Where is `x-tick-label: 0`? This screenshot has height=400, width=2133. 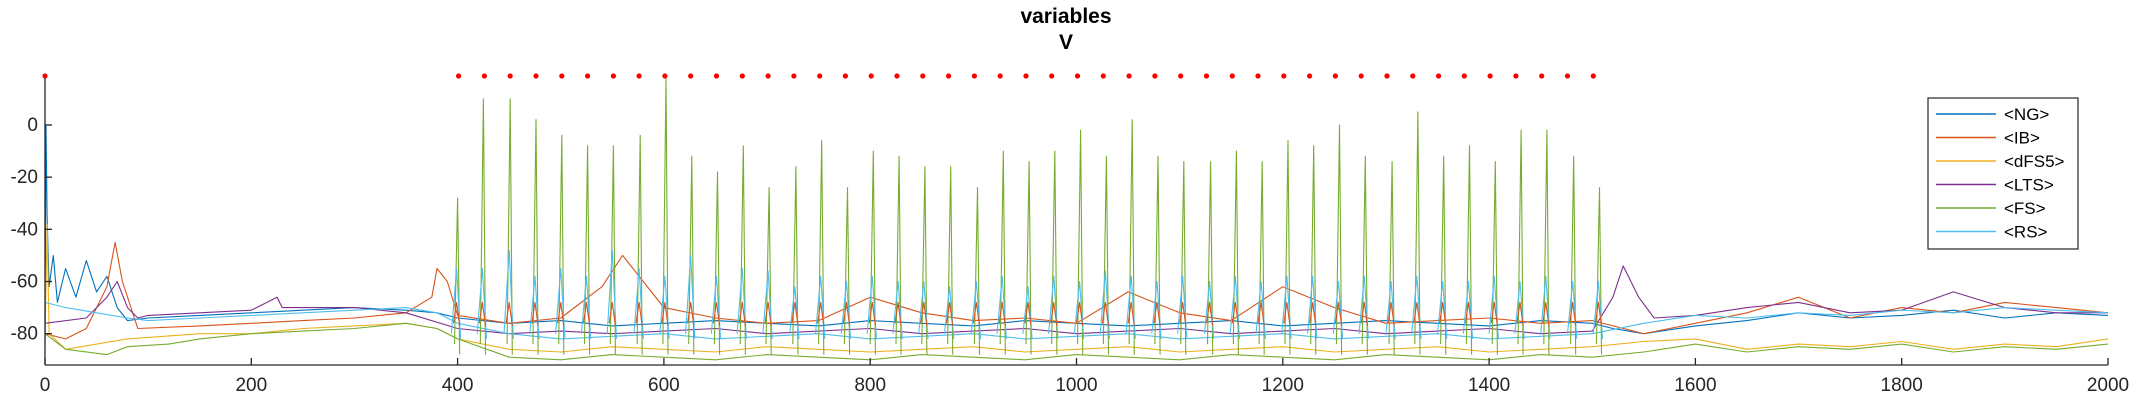
x-tick-label: 0 is located at coordinates (45, 385).